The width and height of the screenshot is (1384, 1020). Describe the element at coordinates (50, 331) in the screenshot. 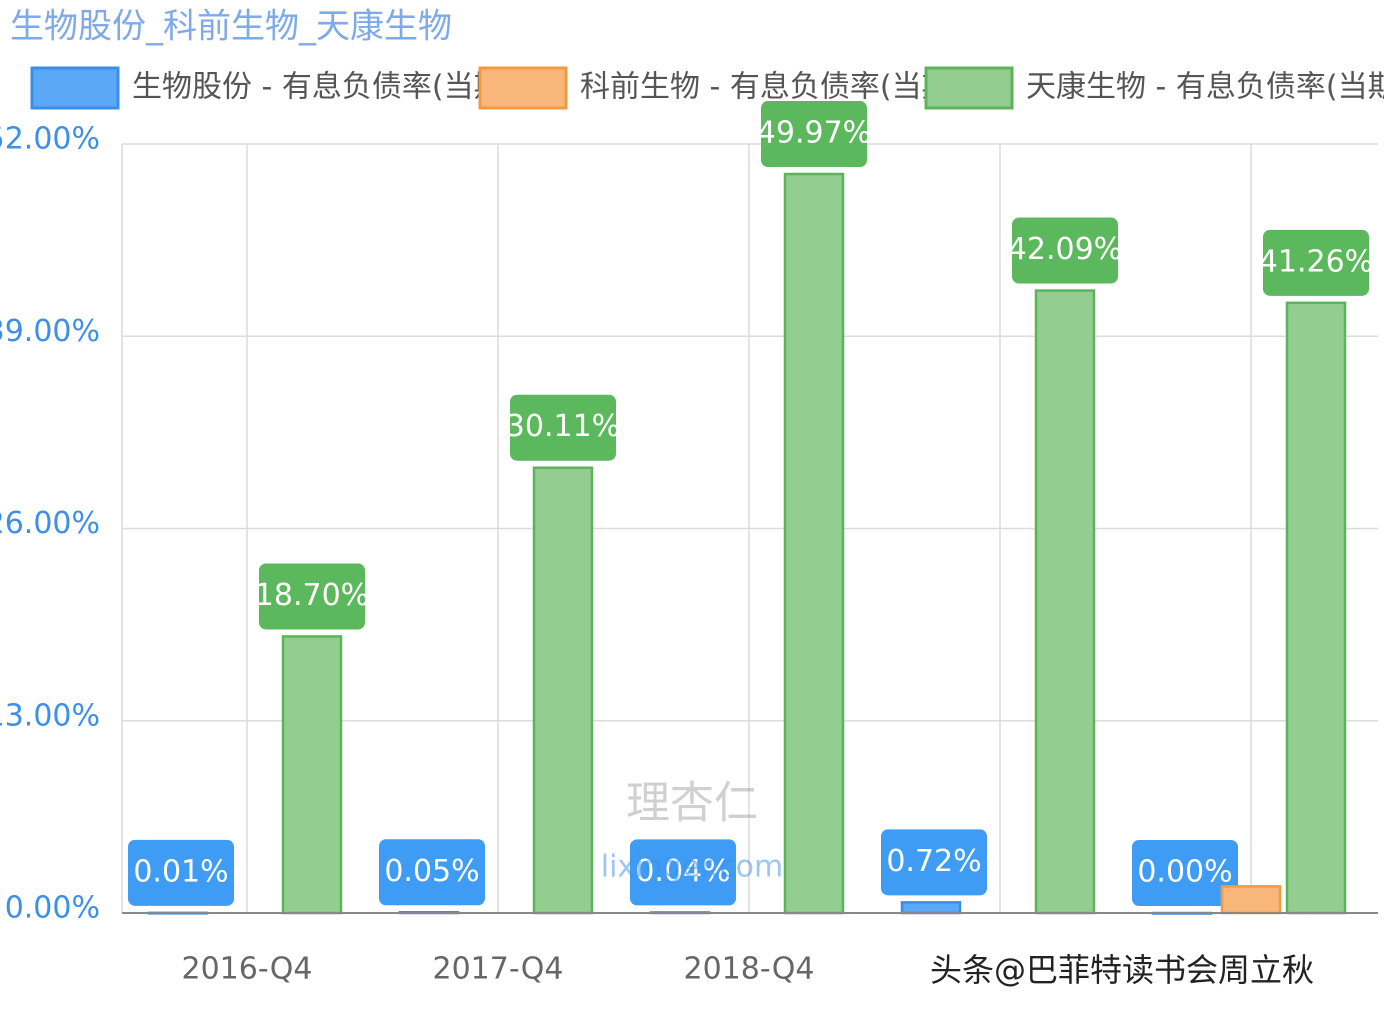

I see `y-tick-label: 39.00%` at that location.